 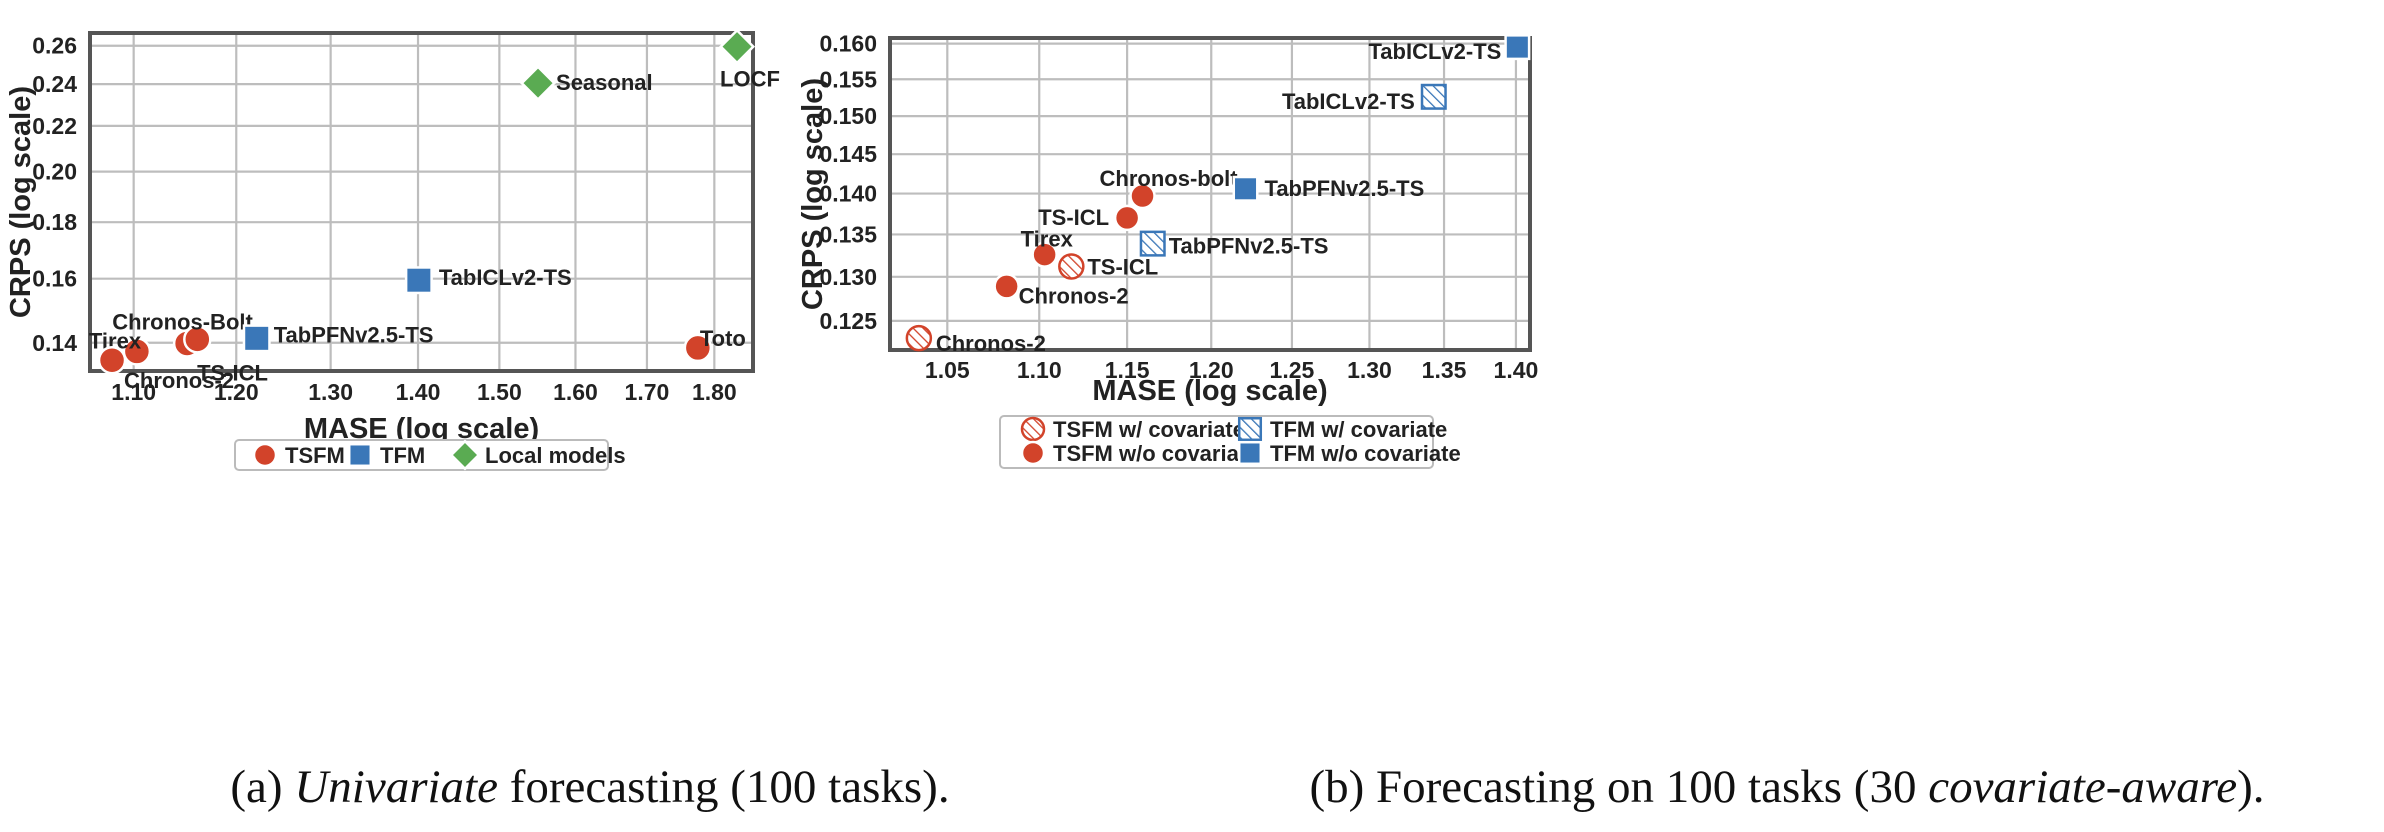 I want to click on y-tick-label: 0.22, so click(x=54, y=126).